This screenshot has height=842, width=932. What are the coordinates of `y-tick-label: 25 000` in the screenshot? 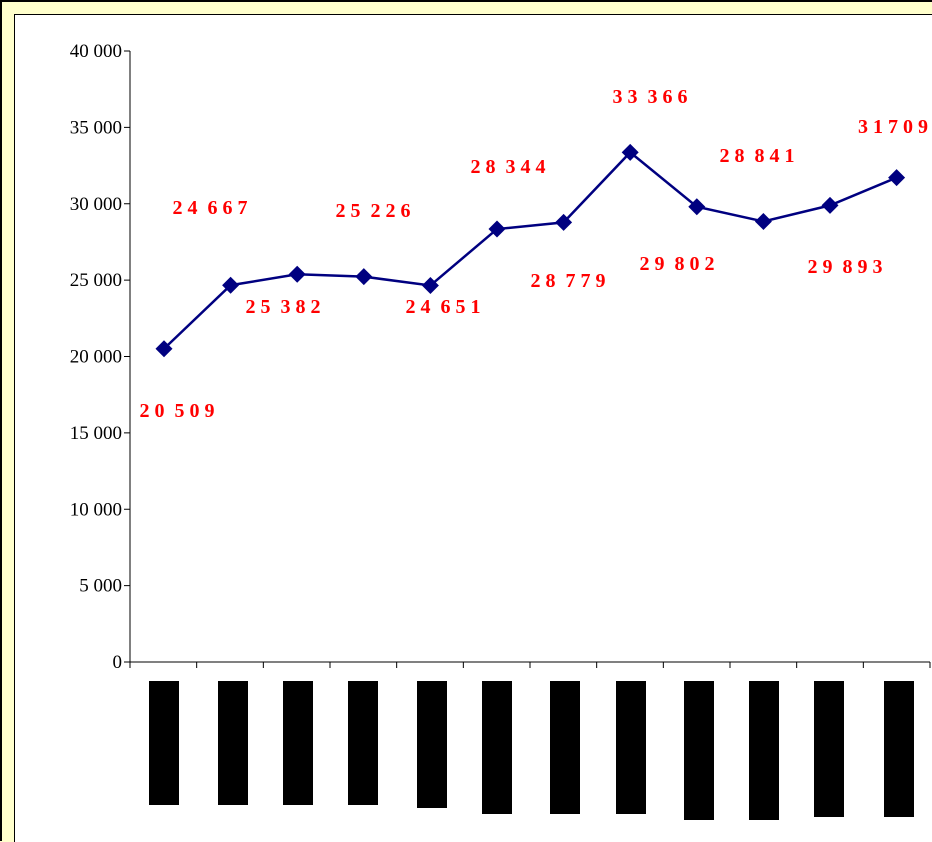 It's located at (96, 280).